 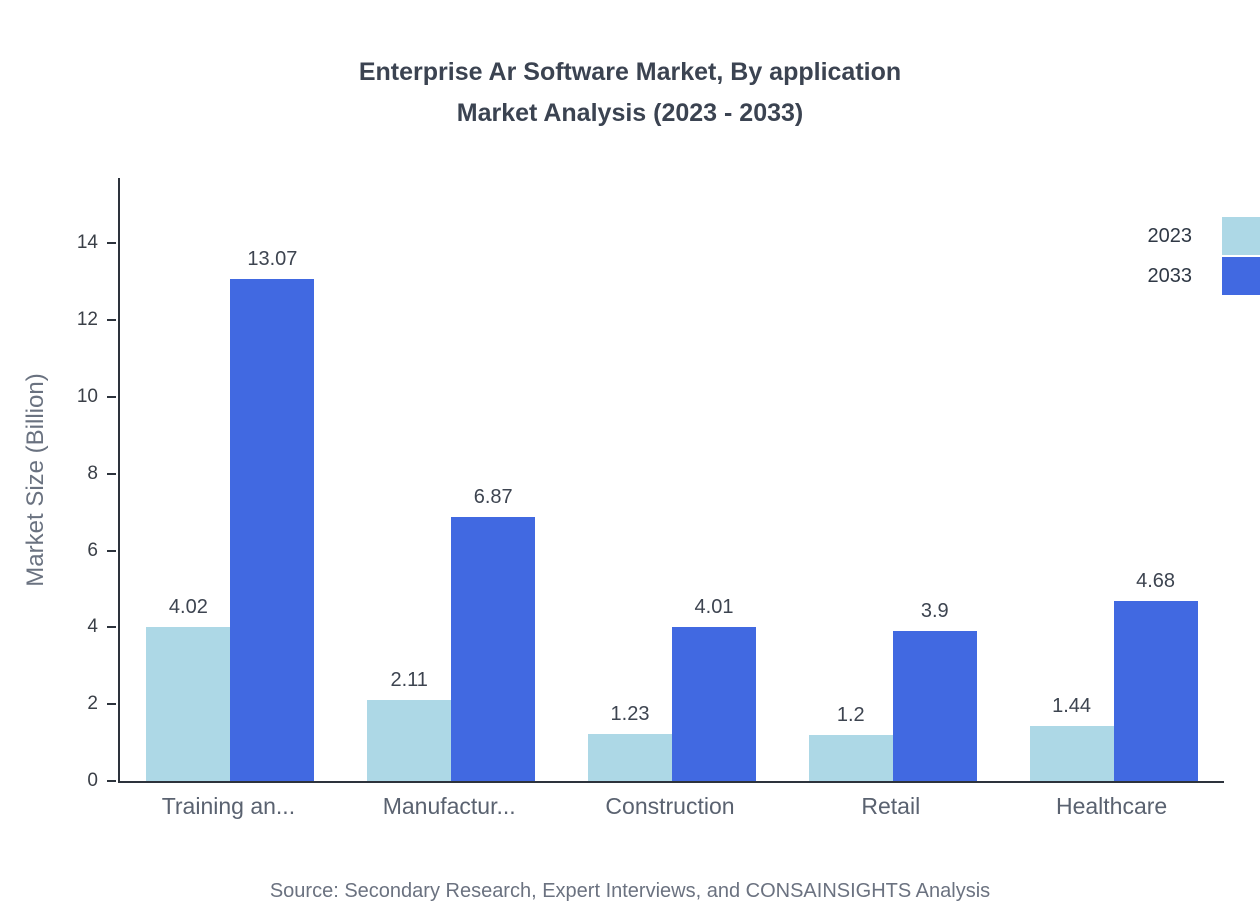 What do you see at coordinates (272, 259) in the screenshot?
I see `bar-value-label: 13.07` at bounding box center [272, 259].